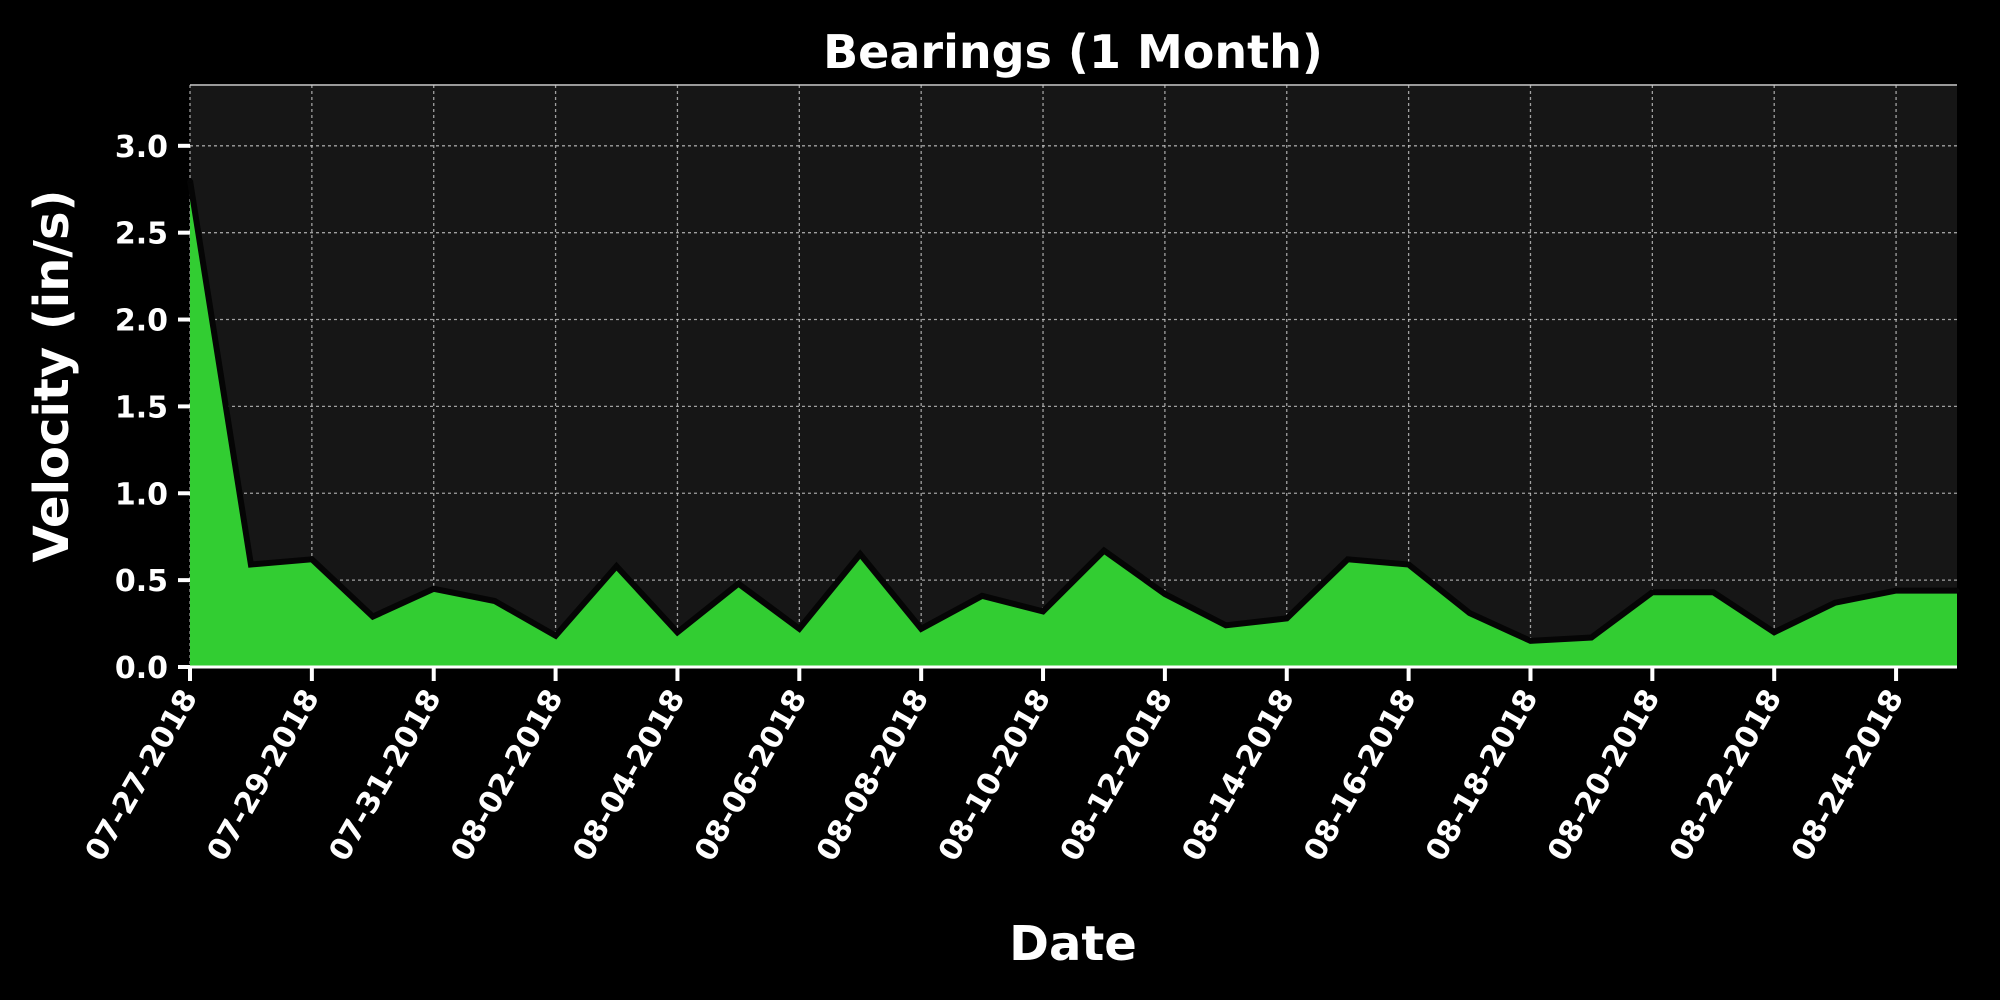 Image resolution: width=2000 pixels, height=1000 pixels. I want to click on y-tick-label: 0.0, so click(141, 668).